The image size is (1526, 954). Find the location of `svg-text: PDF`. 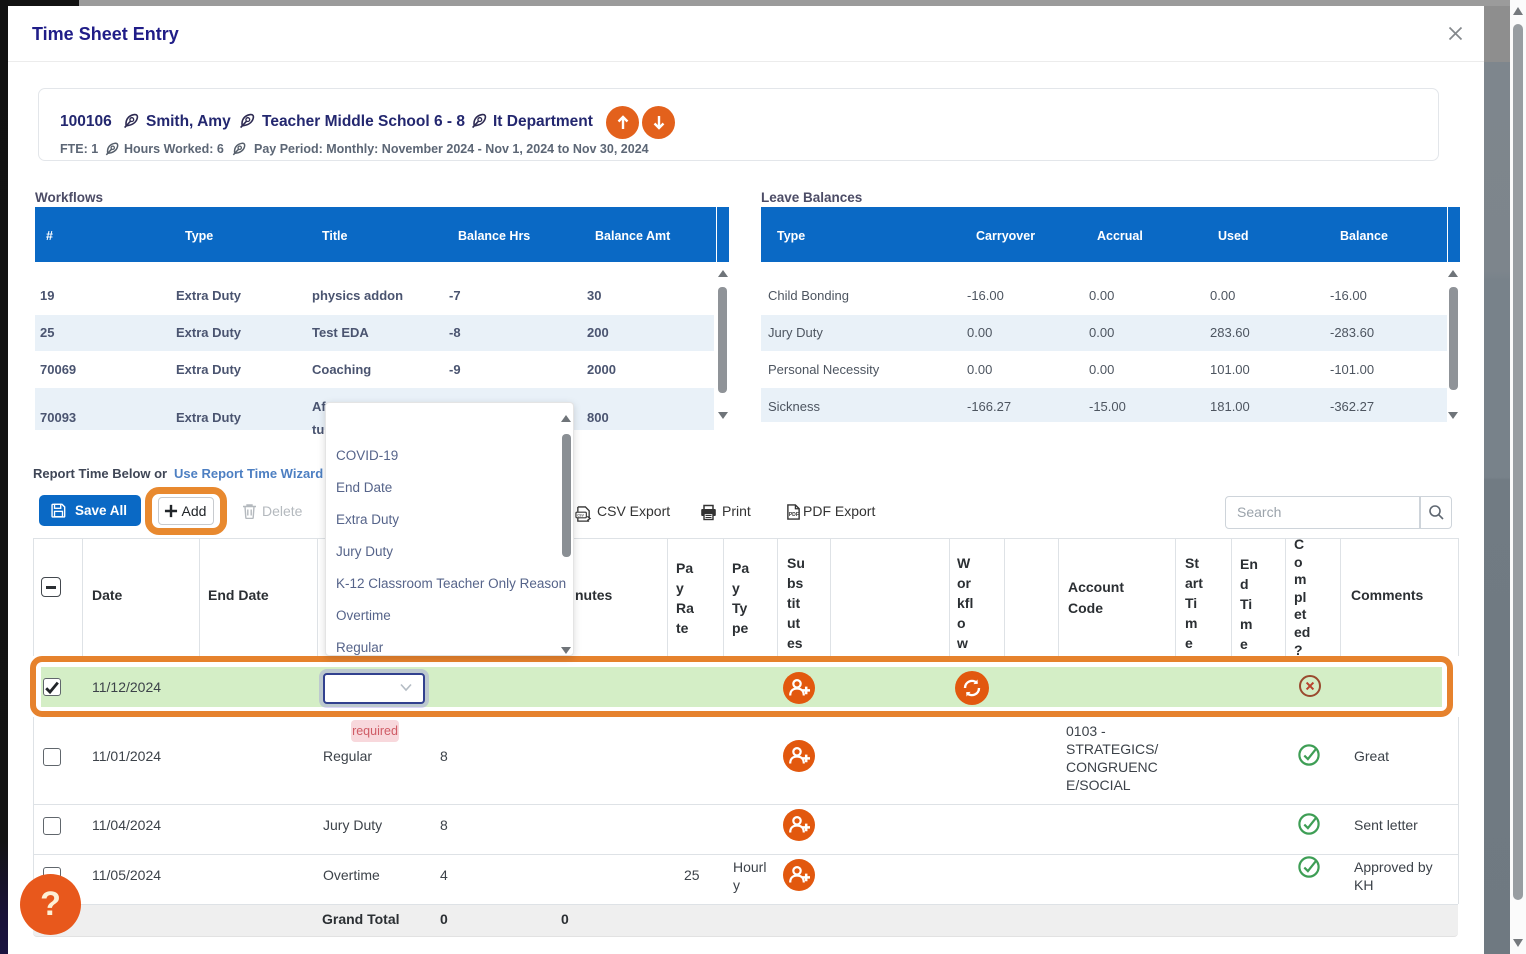

svg-text: PDF is located at coordinates (794, 515).